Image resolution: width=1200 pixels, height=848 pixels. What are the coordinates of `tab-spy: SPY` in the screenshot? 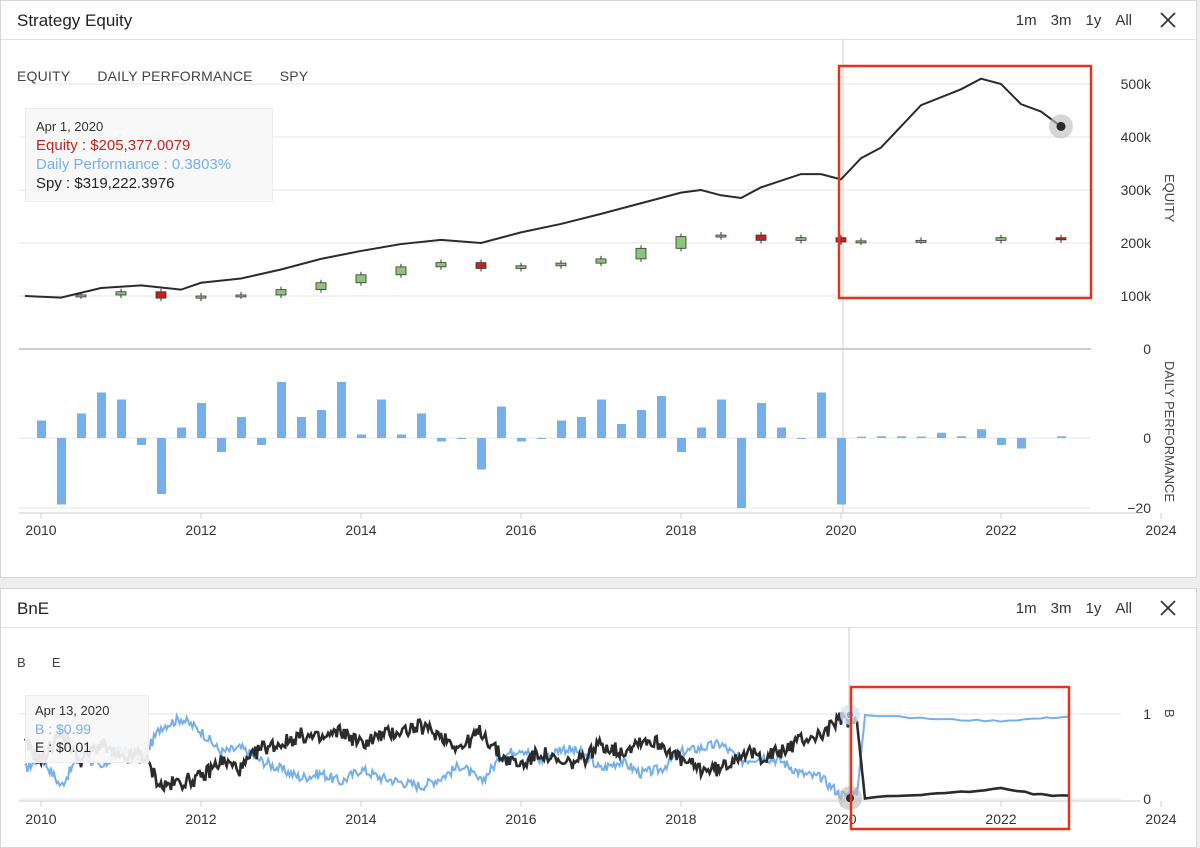 It's located at (294, 76).